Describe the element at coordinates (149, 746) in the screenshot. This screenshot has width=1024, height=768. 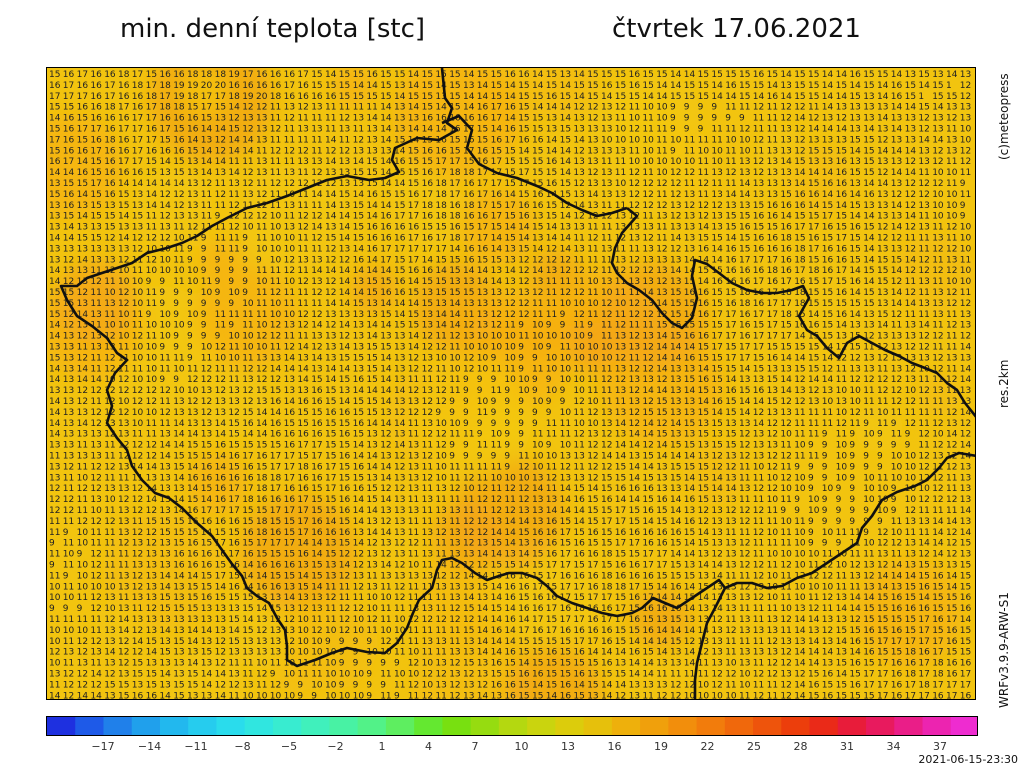
I see `color-scale-tick-label: −14` at that location.